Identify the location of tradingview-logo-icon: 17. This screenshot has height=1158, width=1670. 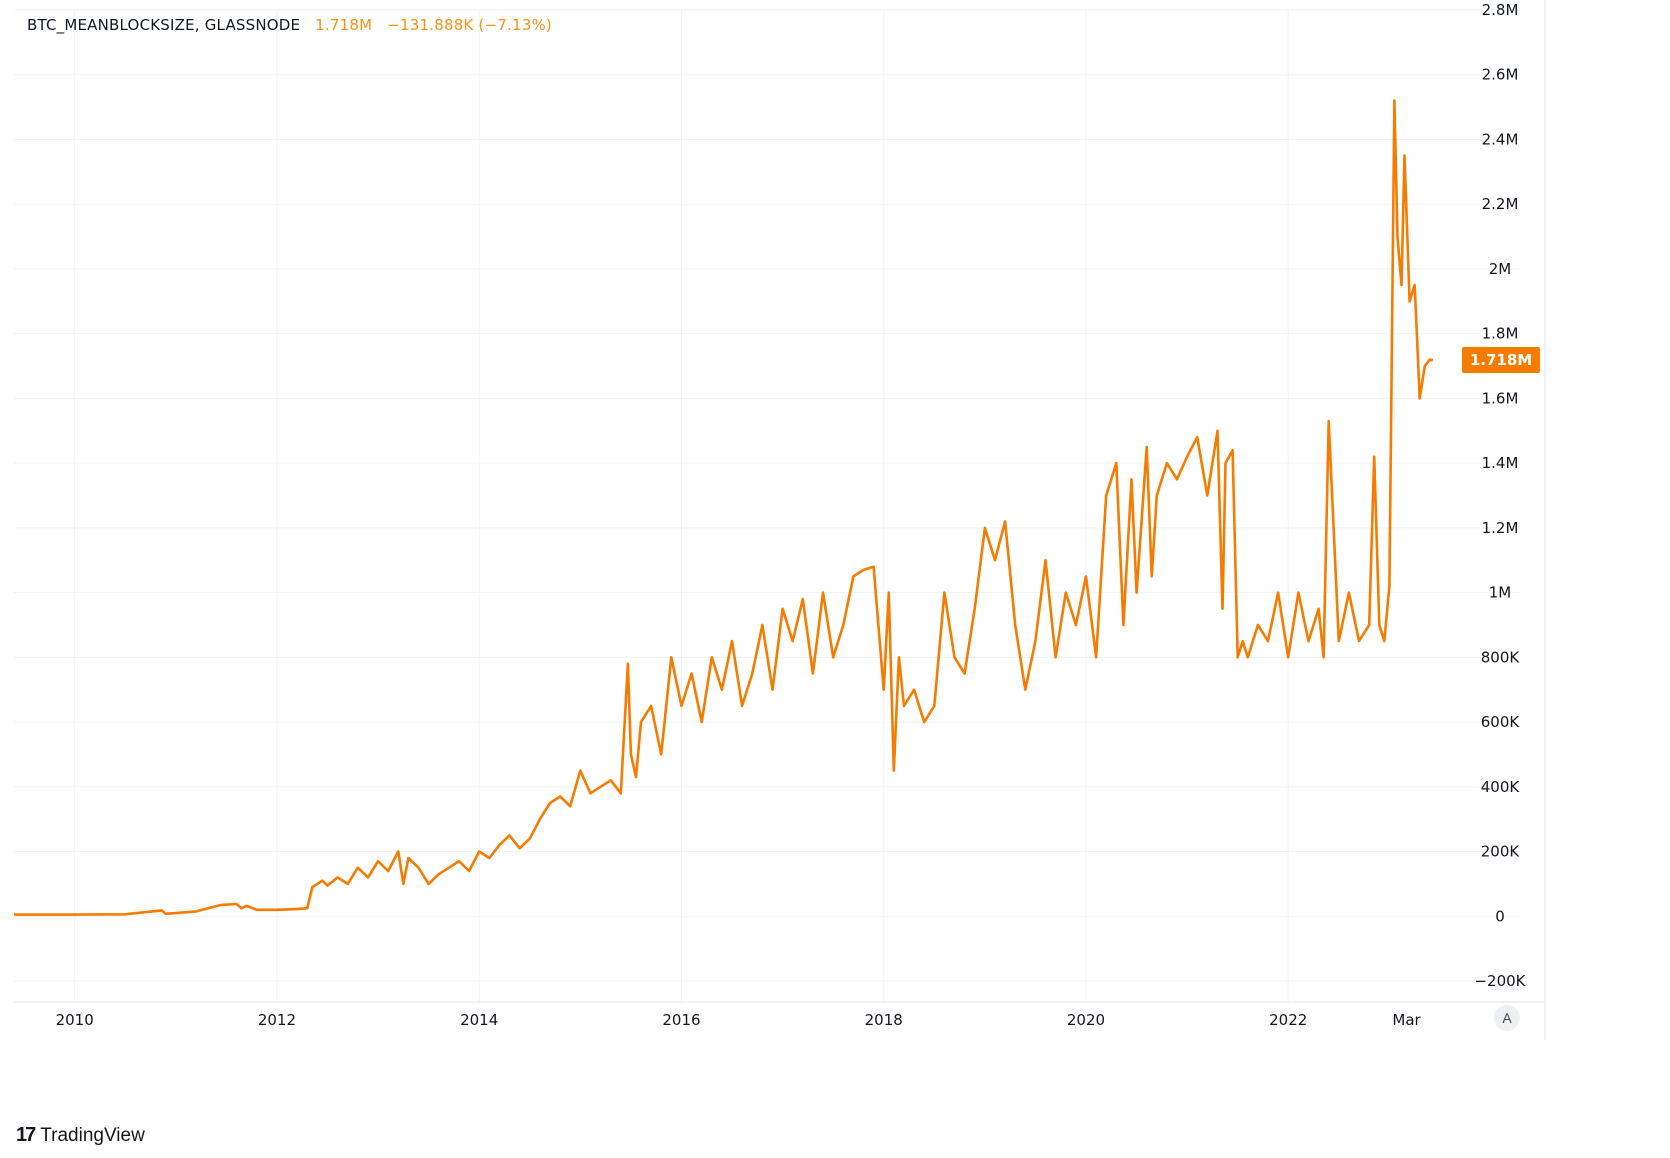
(26, 1135).